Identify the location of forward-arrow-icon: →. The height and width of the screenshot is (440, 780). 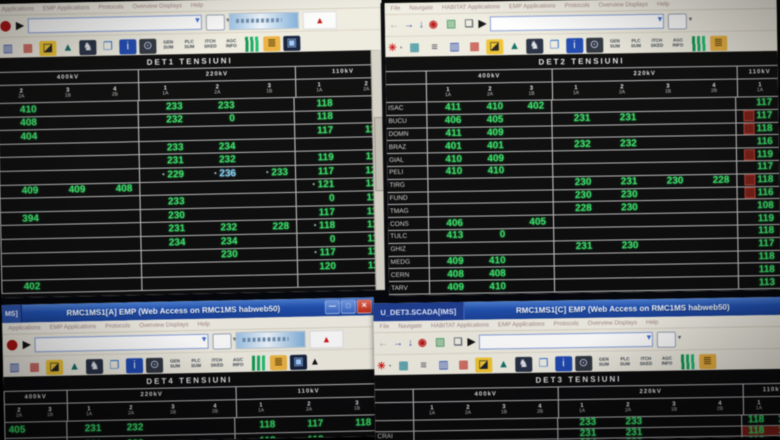
(409, 25).